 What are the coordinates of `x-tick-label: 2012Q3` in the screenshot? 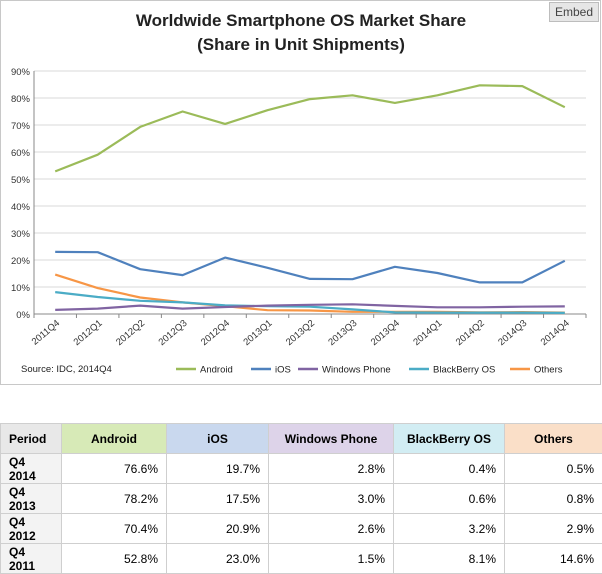 It's located at (173, 333).